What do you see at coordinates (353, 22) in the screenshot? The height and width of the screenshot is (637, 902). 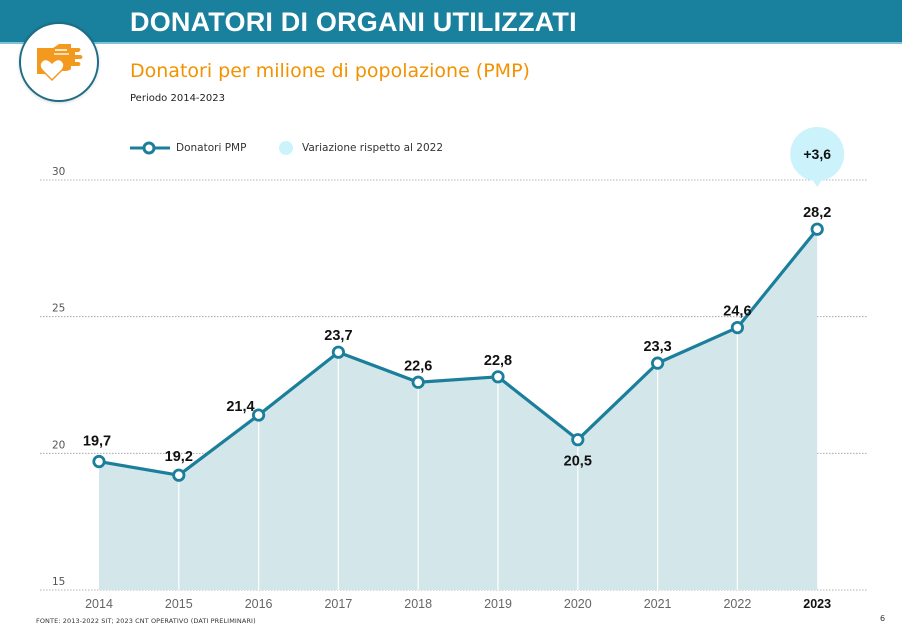 I see `page-title: DONATORI DI ORGANI UTILIZZATI` at bounding box center [353, 22].